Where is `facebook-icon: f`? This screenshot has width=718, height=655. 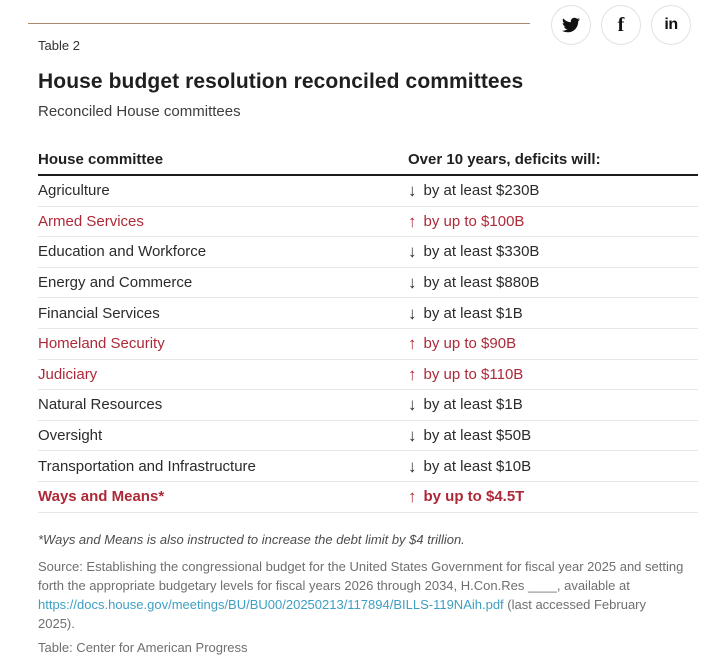
facebook-icon: f is located at coordinates (621, 25).